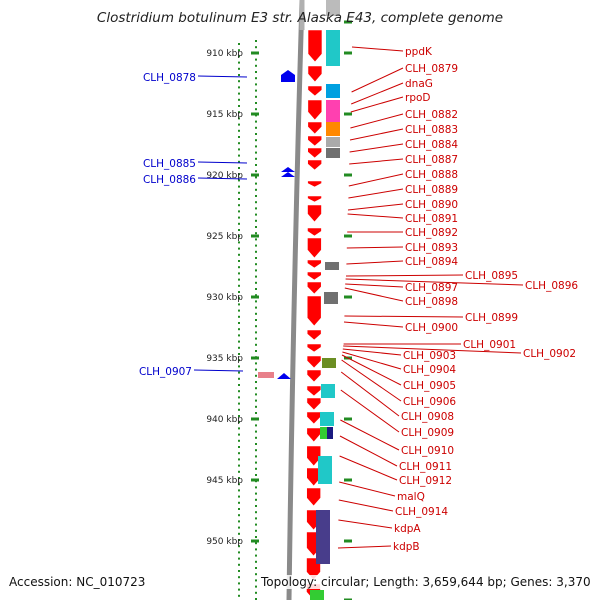 The height and width of the screenshot is (604, 600). Describe the element at coordinates (431, 205) in the screenshot. I see `forward-gene-label: CLH_0890` at that location.